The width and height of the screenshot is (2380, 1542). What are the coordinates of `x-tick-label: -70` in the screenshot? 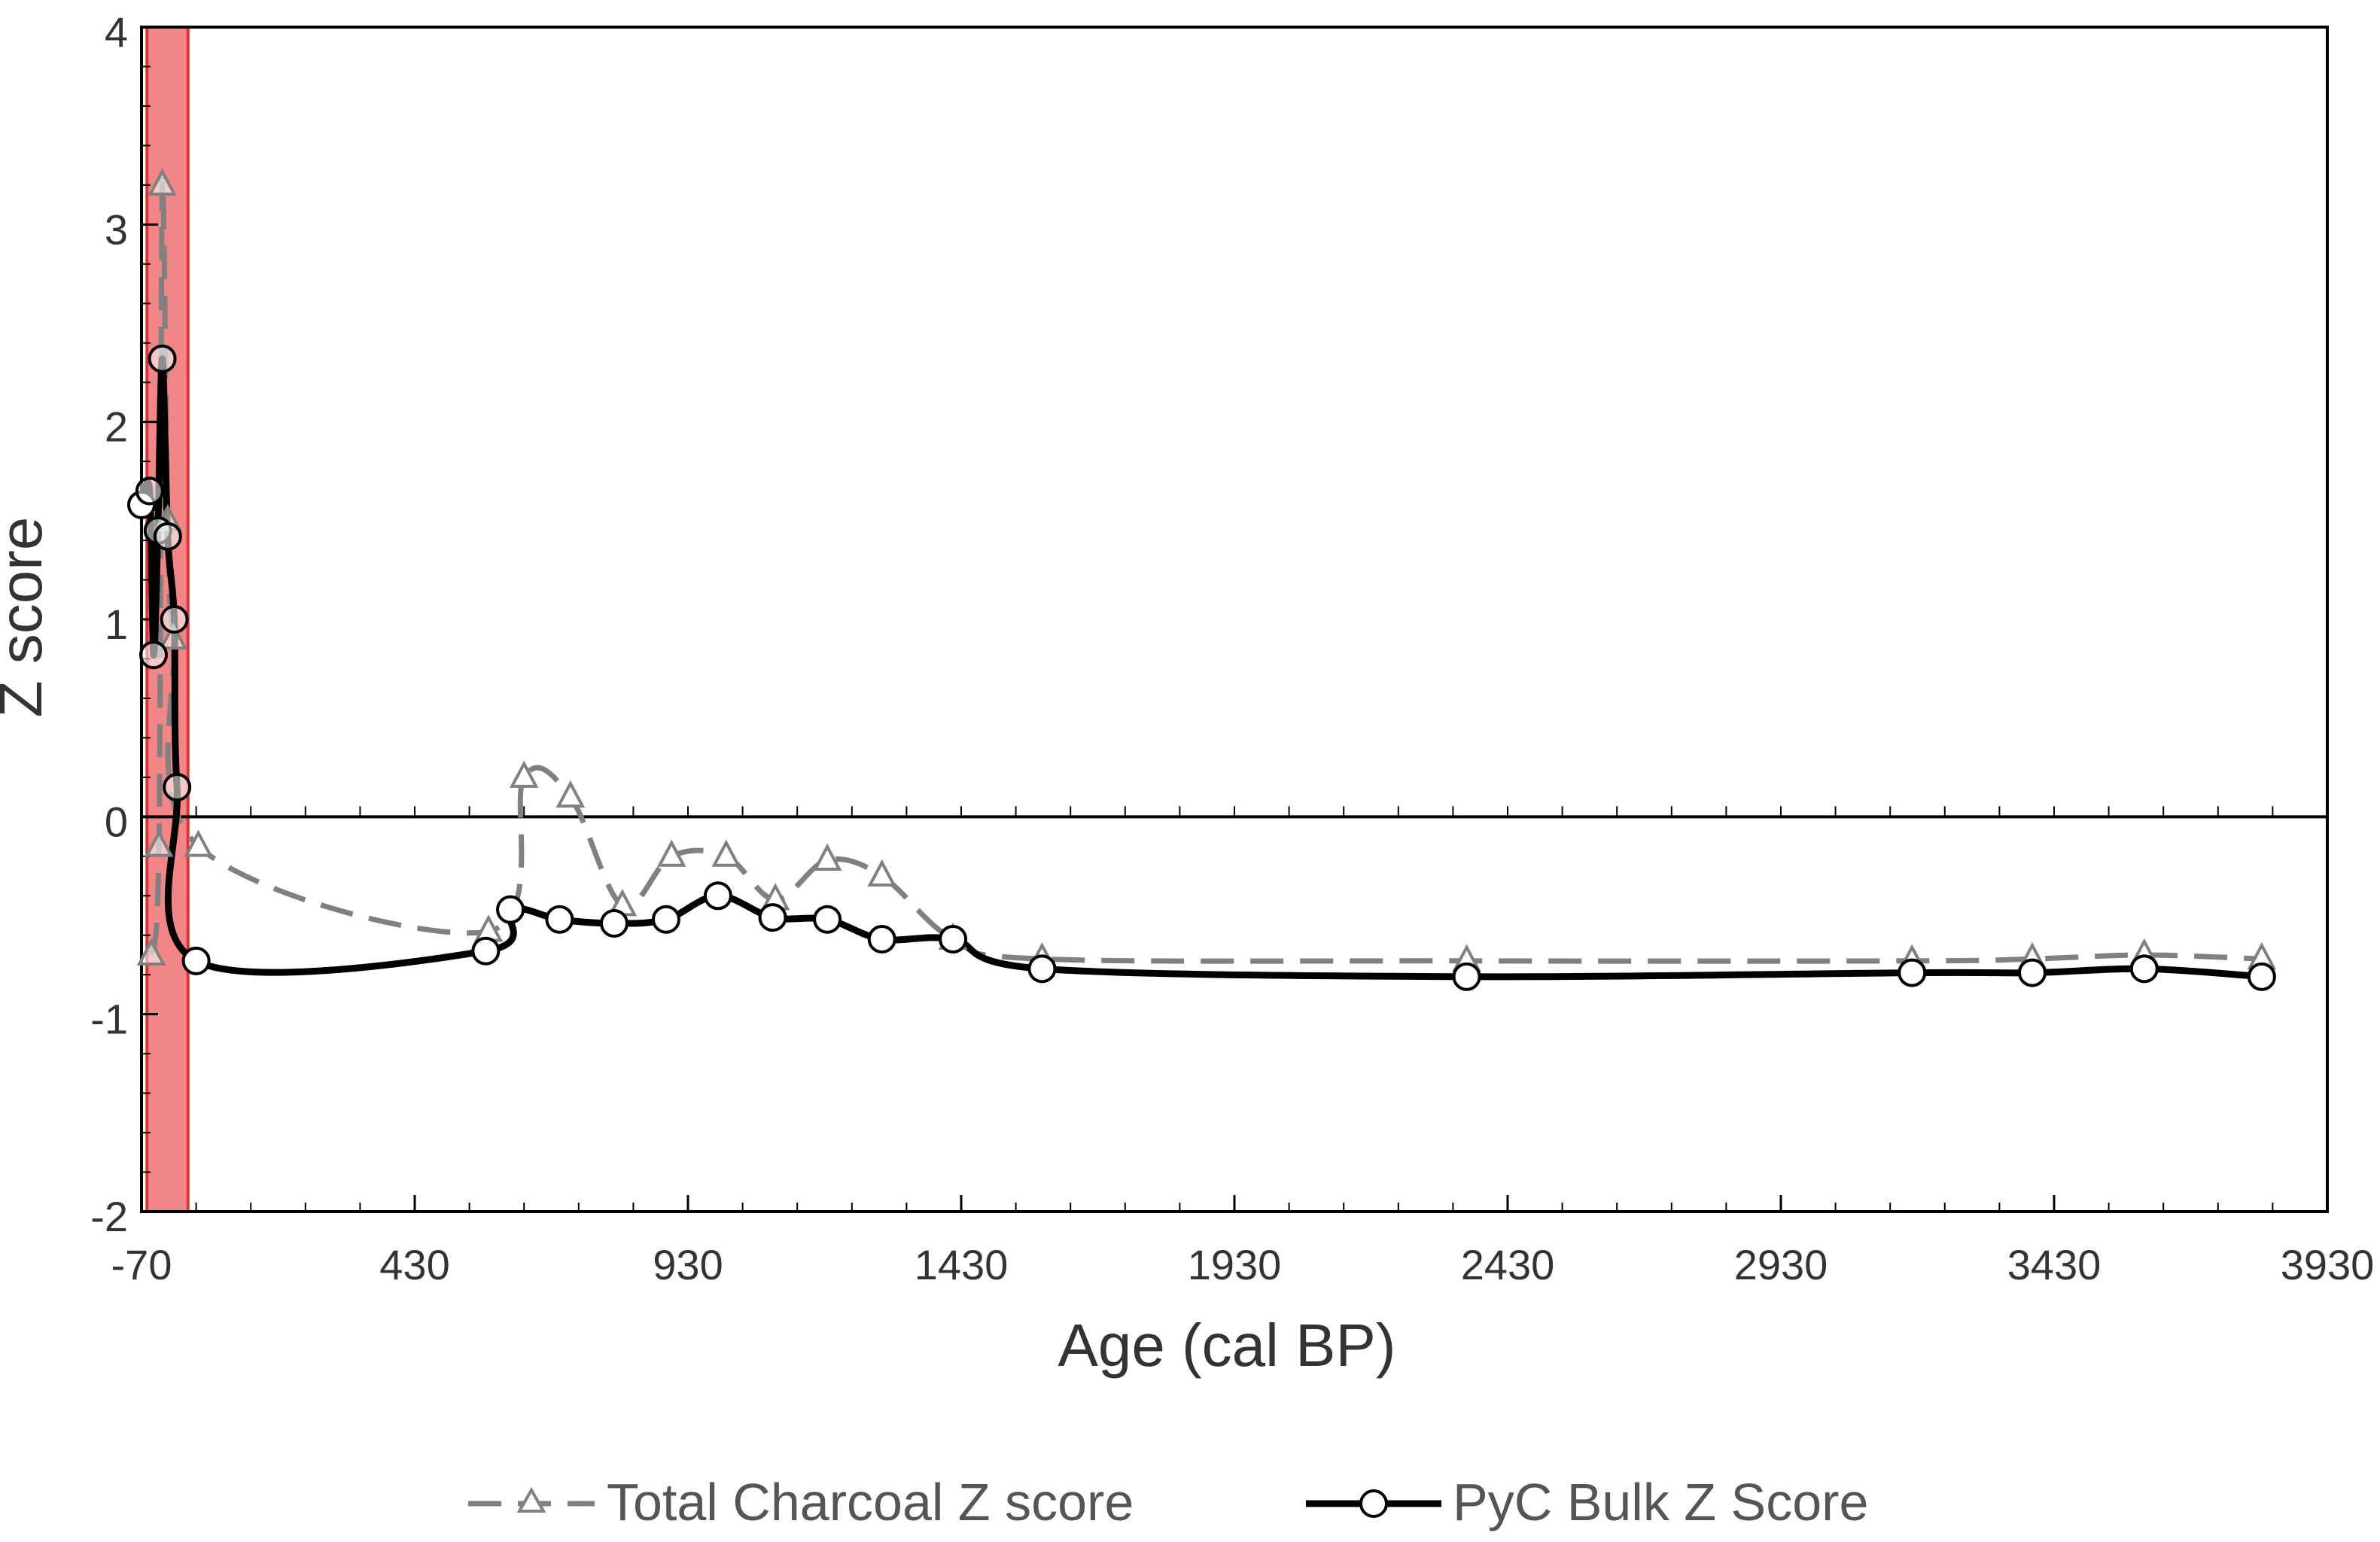 It's located at (141, 1264).